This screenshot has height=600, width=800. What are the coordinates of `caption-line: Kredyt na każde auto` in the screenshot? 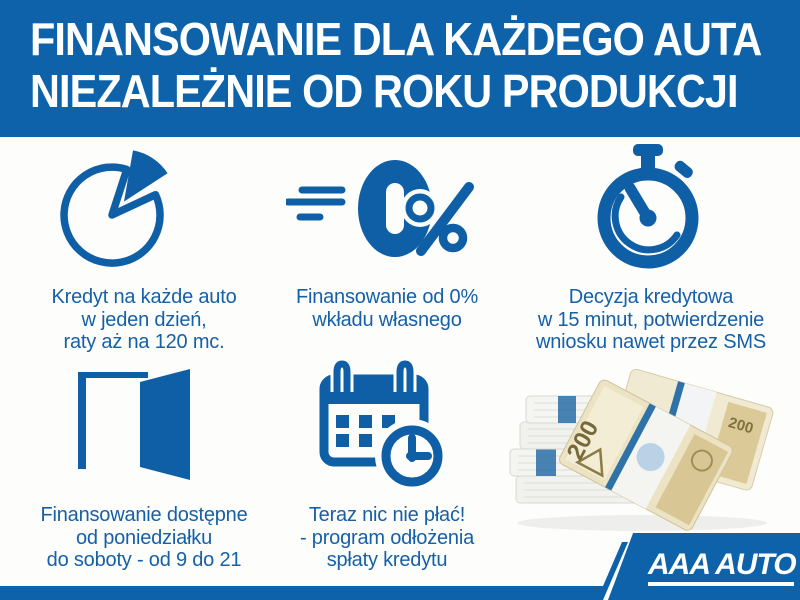 It's located at (144, 297).